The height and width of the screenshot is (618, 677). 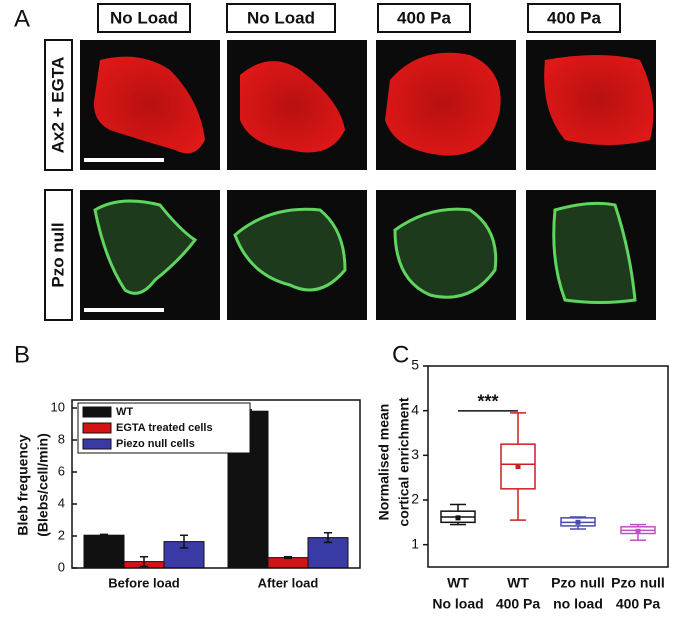 I want to click on y-axis-label: Bleb frequency, so click(x=23, y=484).